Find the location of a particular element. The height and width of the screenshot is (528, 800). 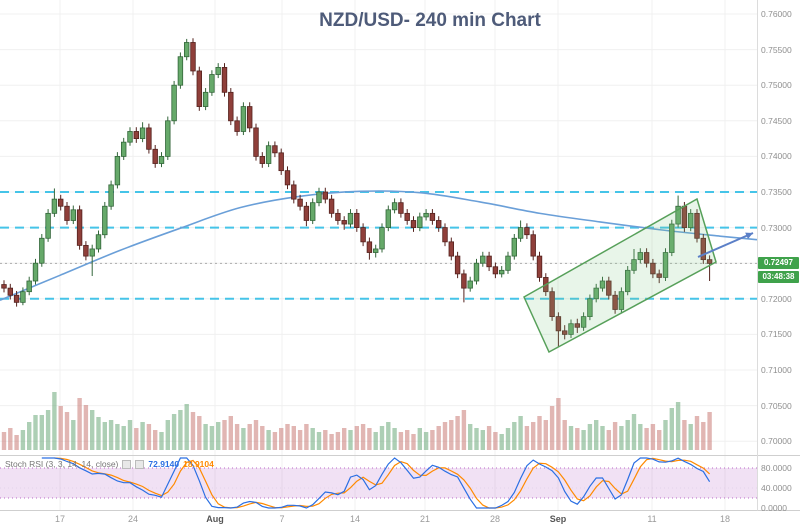

stoch-scale-label: 40.0000 is located at coordinates (776, 488).